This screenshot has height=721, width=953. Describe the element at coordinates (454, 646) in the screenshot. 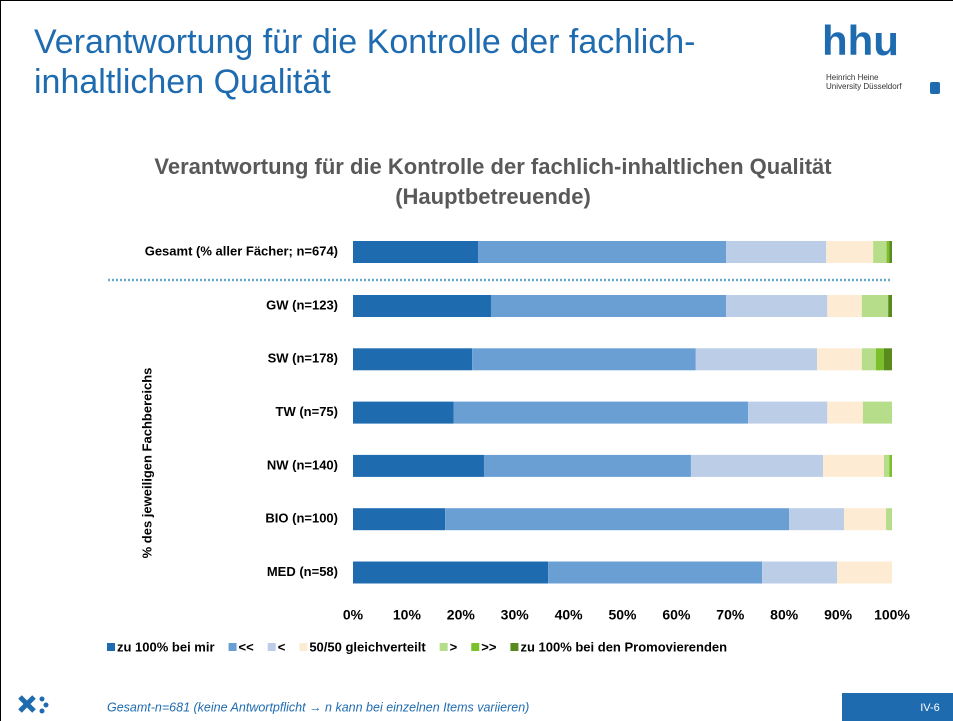

I see `legend-label: >` at that location.